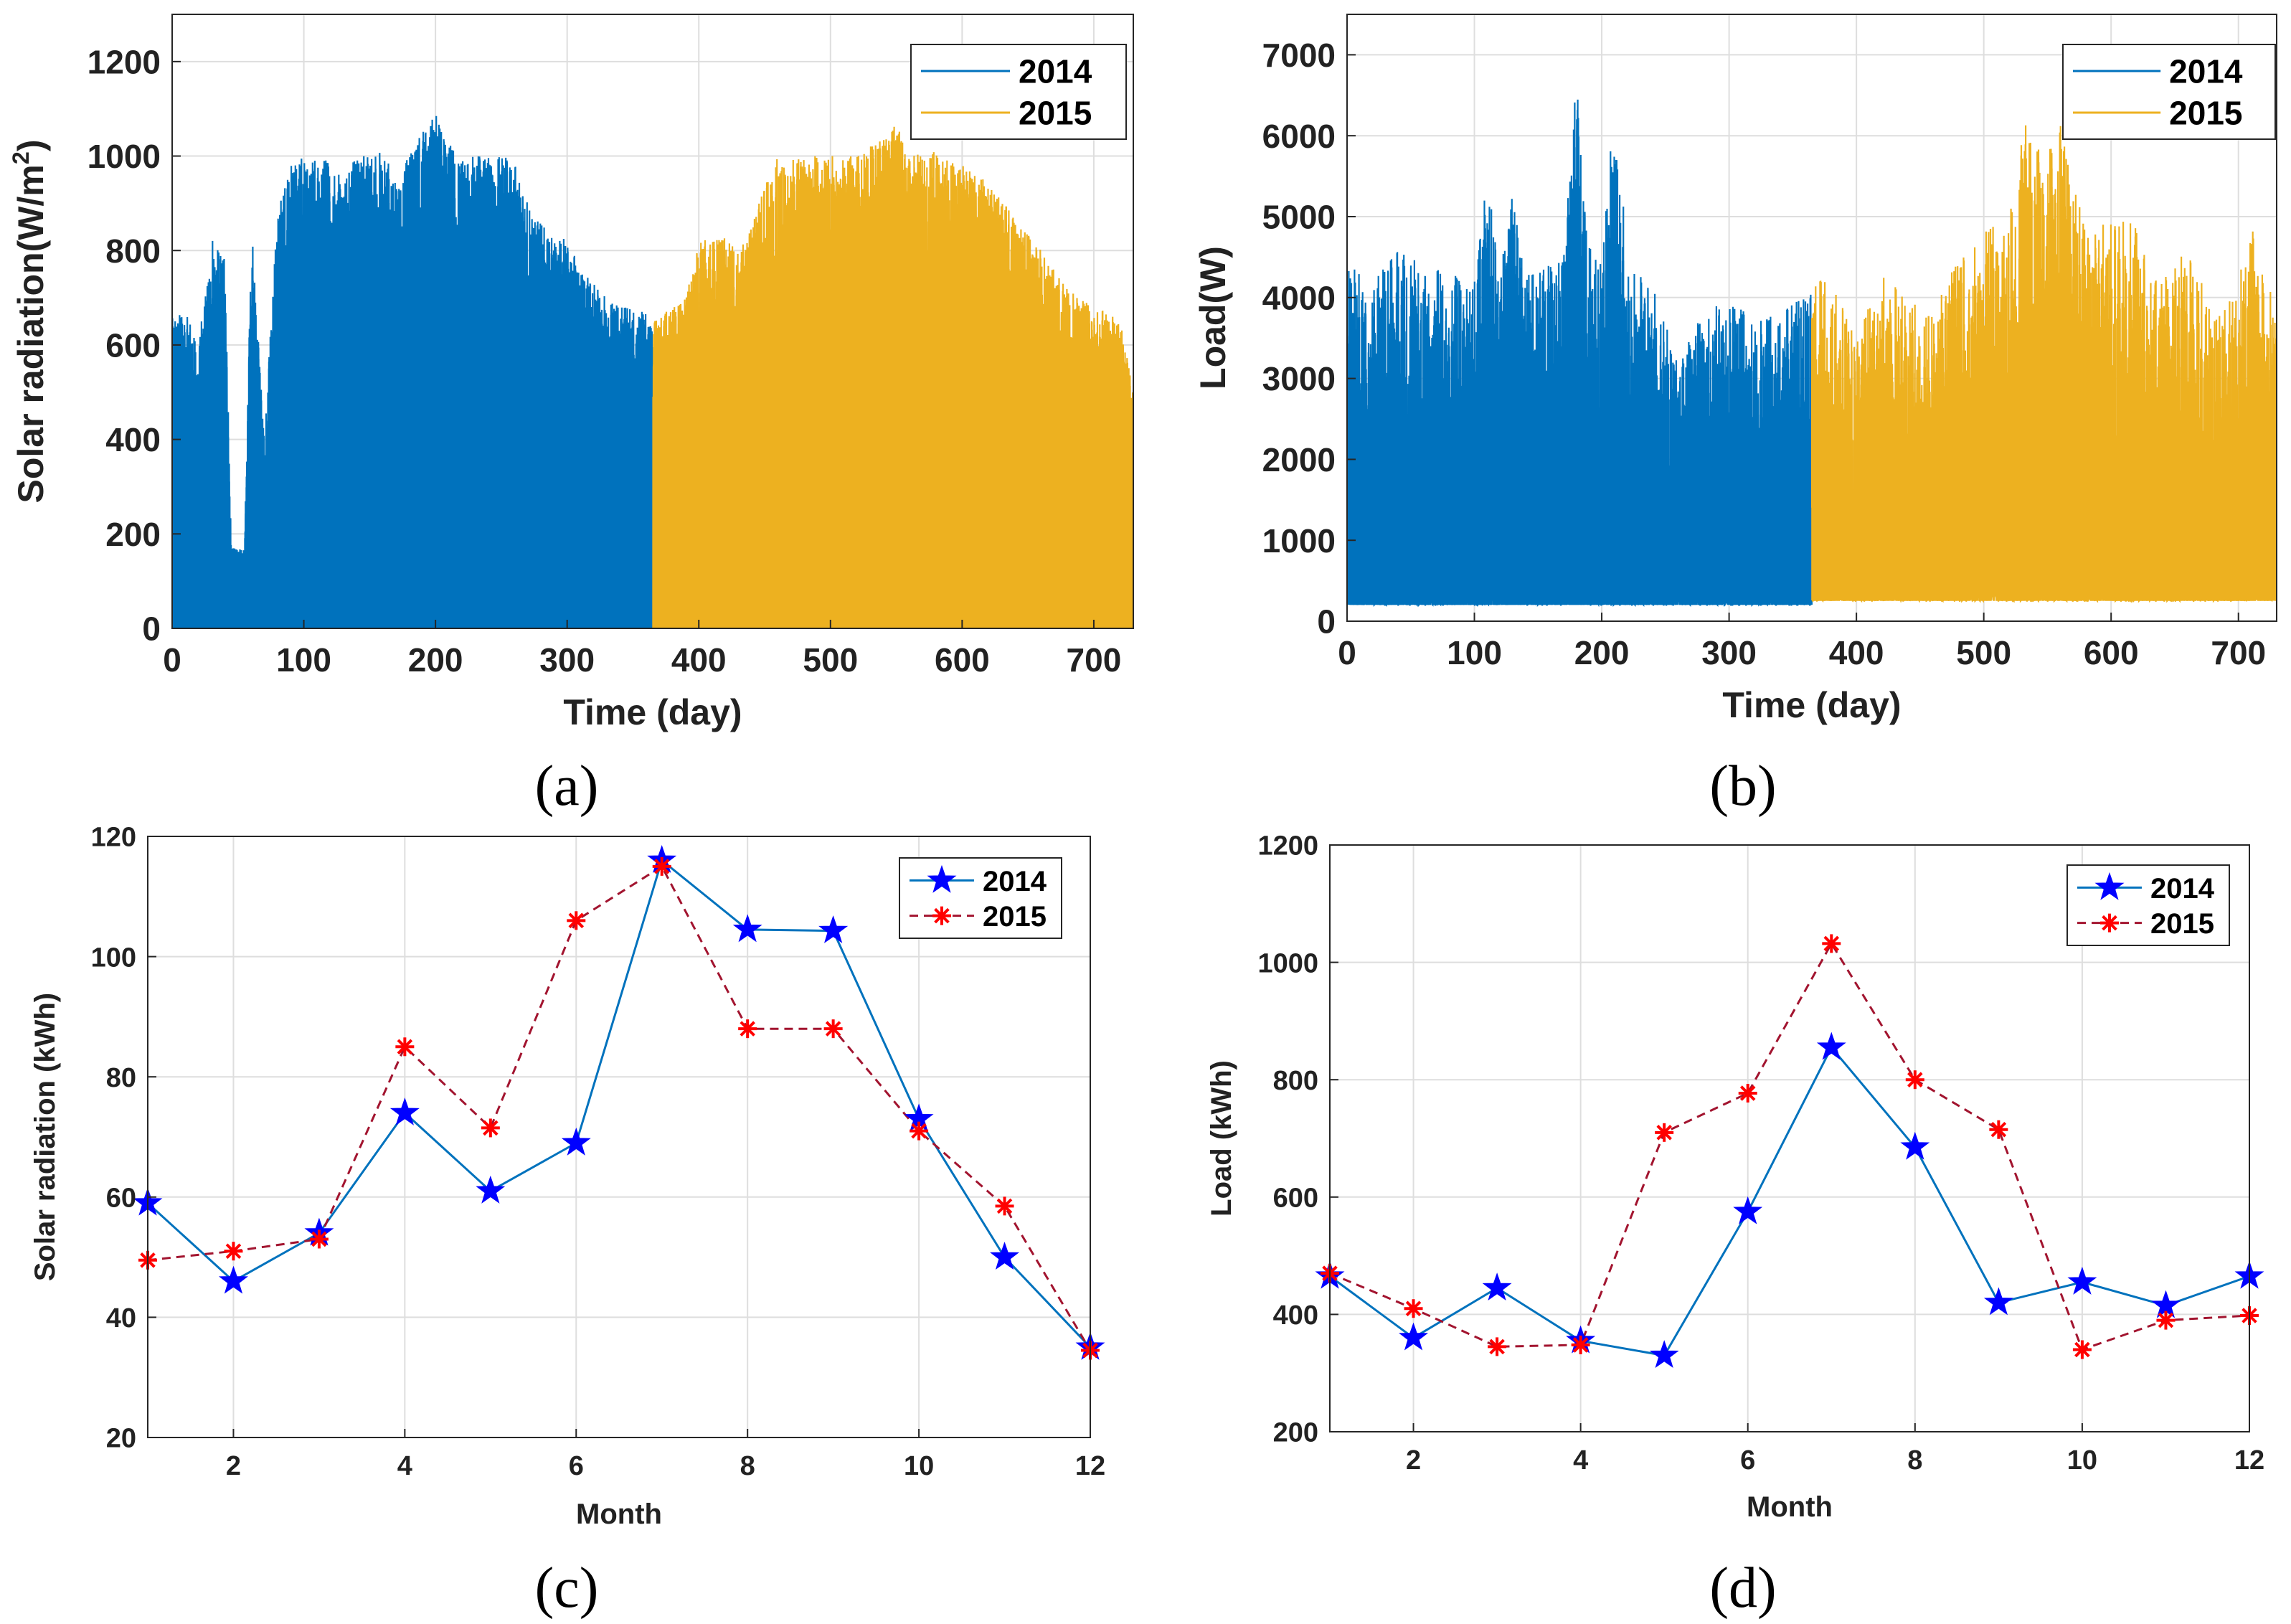 The height and width of the screenshot is (1624, 2291). Describe the element at coordinates (31, 146) in the screenshot. I see `y-axis-label-close: )` at that location.